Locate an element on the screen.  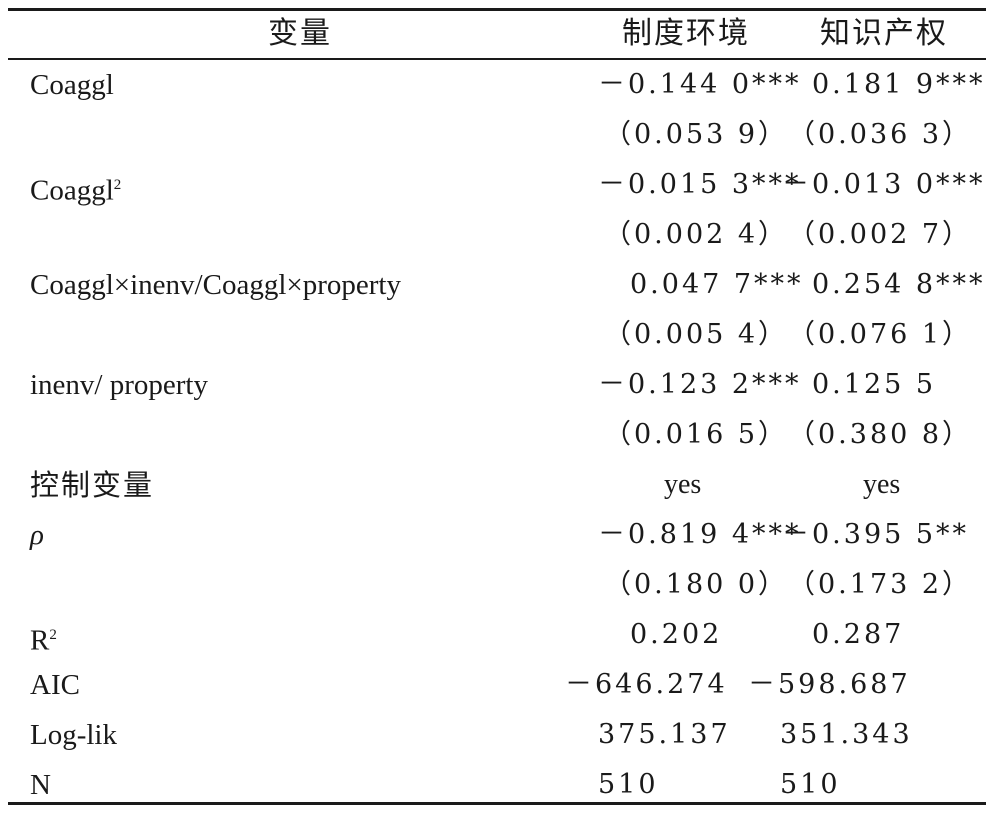
table-row: Log-lik 375.137 351.343 is located at coordinates (496, 735).